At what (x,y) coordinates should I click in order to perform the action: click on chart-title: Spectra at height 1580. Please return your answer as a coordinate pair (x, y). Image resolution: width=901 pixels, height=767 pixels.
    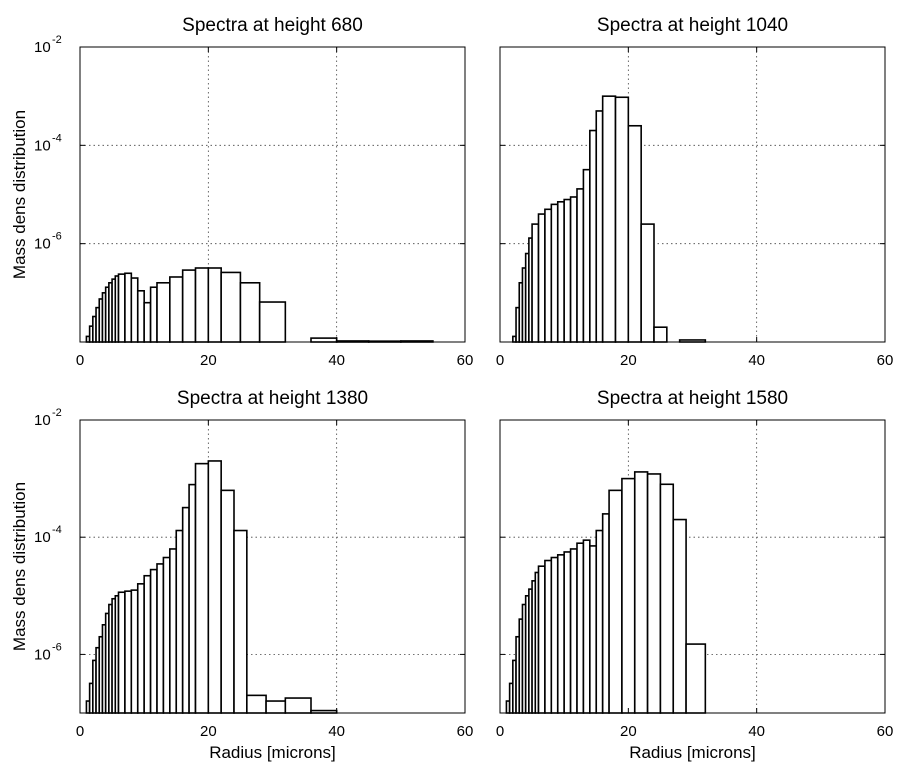
    Looking at the image, I should click on (692, 398).